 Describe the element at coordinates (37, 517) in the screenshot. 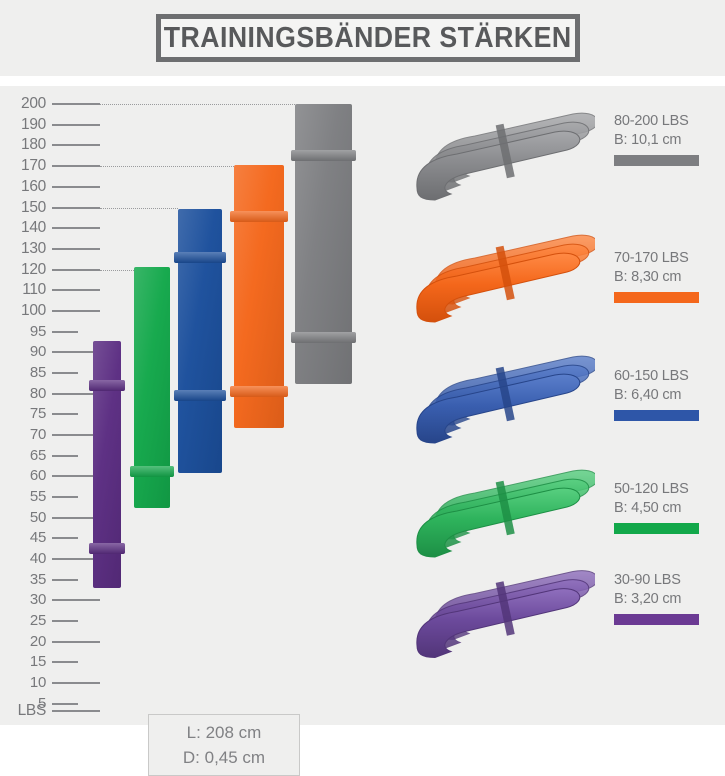

I see `scale-tick-label: 50` at that location.